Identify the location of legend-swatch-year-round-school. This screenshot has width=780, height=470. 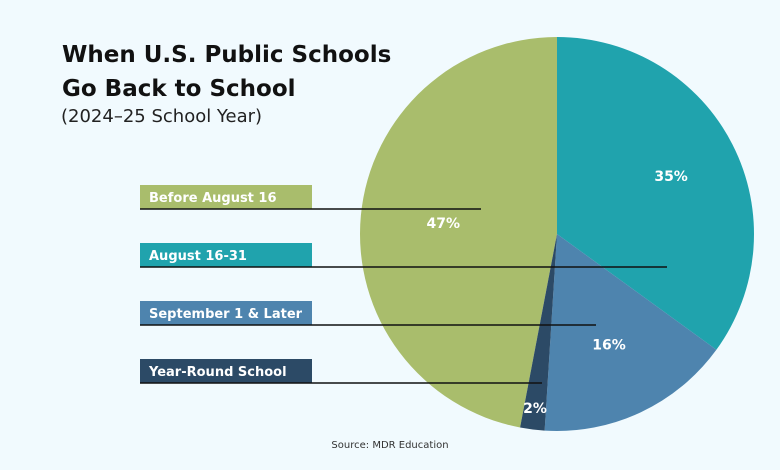
(226, 371).